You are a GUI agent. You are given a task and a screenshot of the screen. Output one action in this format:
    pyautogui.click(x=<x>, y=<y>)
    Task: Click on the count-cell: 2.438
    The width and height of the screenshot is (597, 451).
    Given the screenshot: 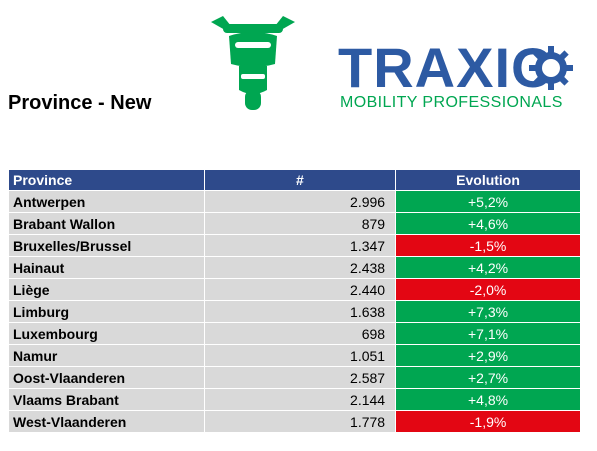 What is the action you would take?
    pyautogui.click(x=300, y=267)
    